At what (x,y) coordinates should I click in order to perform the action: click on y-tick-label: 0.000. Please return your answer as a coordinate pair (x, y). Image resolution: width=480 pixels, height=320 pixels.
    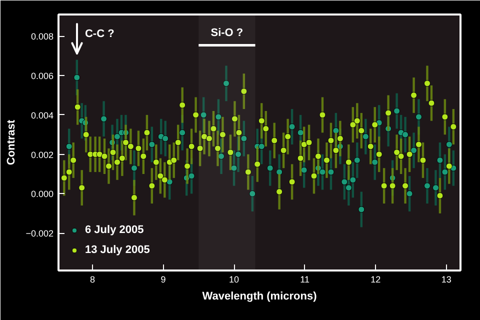
    Looking at the image, I should click on (42, 194).